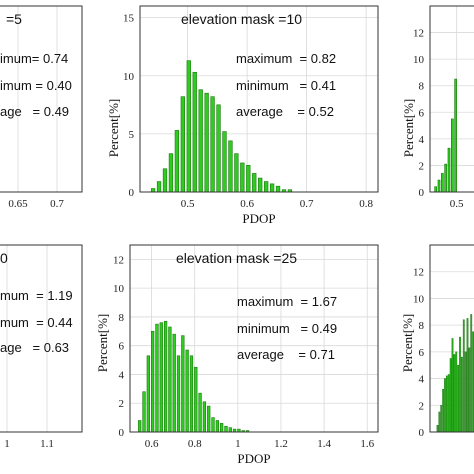 The image size is (474, 474). Describe the element at coordinates (36, 322) in the screenshot. I see `stat-annotation: mum = 0.44` at that location.